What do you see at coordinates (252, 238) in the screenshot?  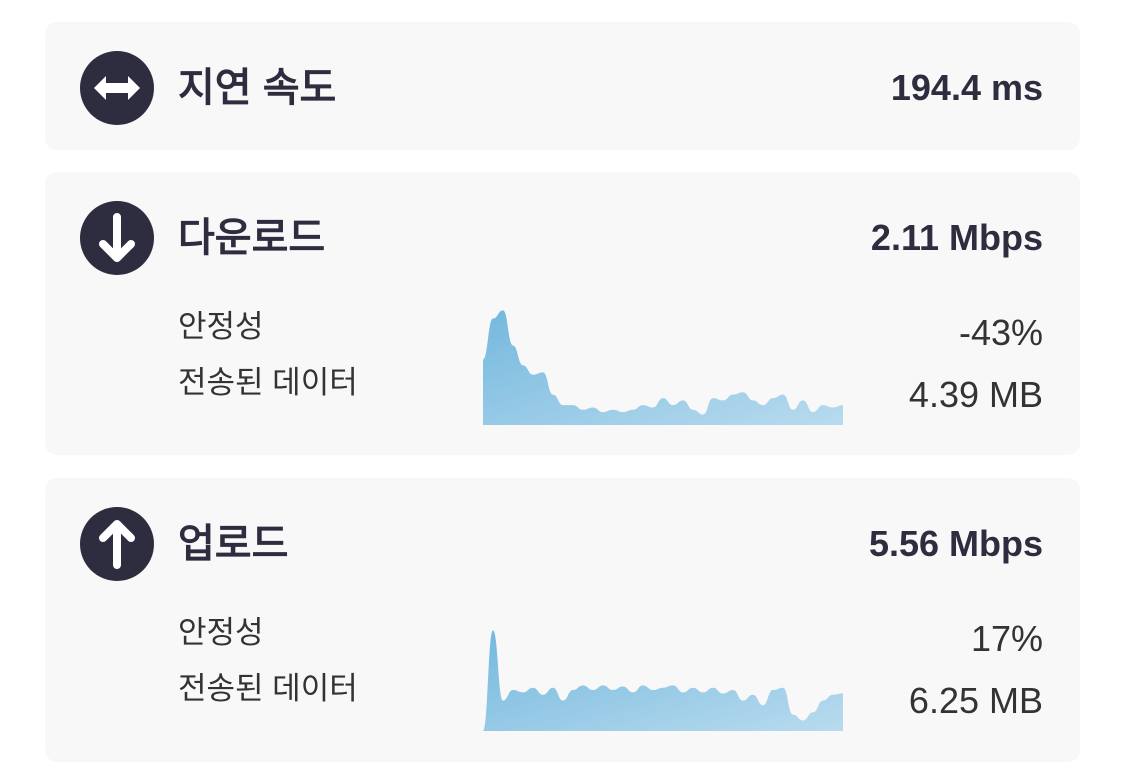 I see `metric-title: 다운로드` at bounding box center [252, 238].